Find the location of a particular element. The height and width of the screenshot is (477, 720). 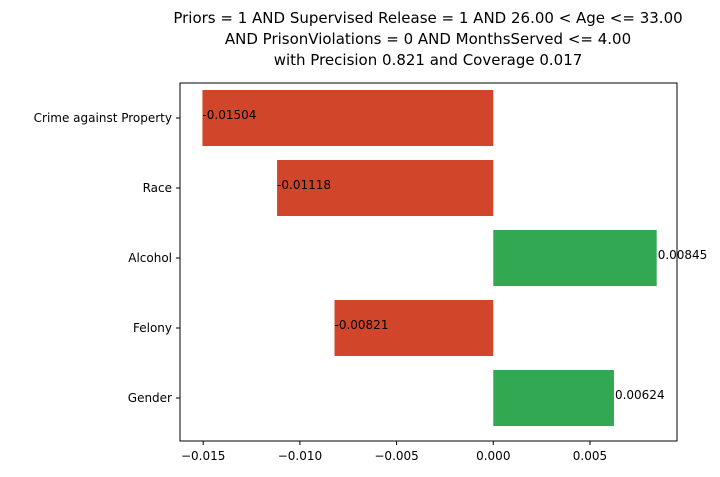

x-tick-label: 0.000 is located at coordinates (493, 456).